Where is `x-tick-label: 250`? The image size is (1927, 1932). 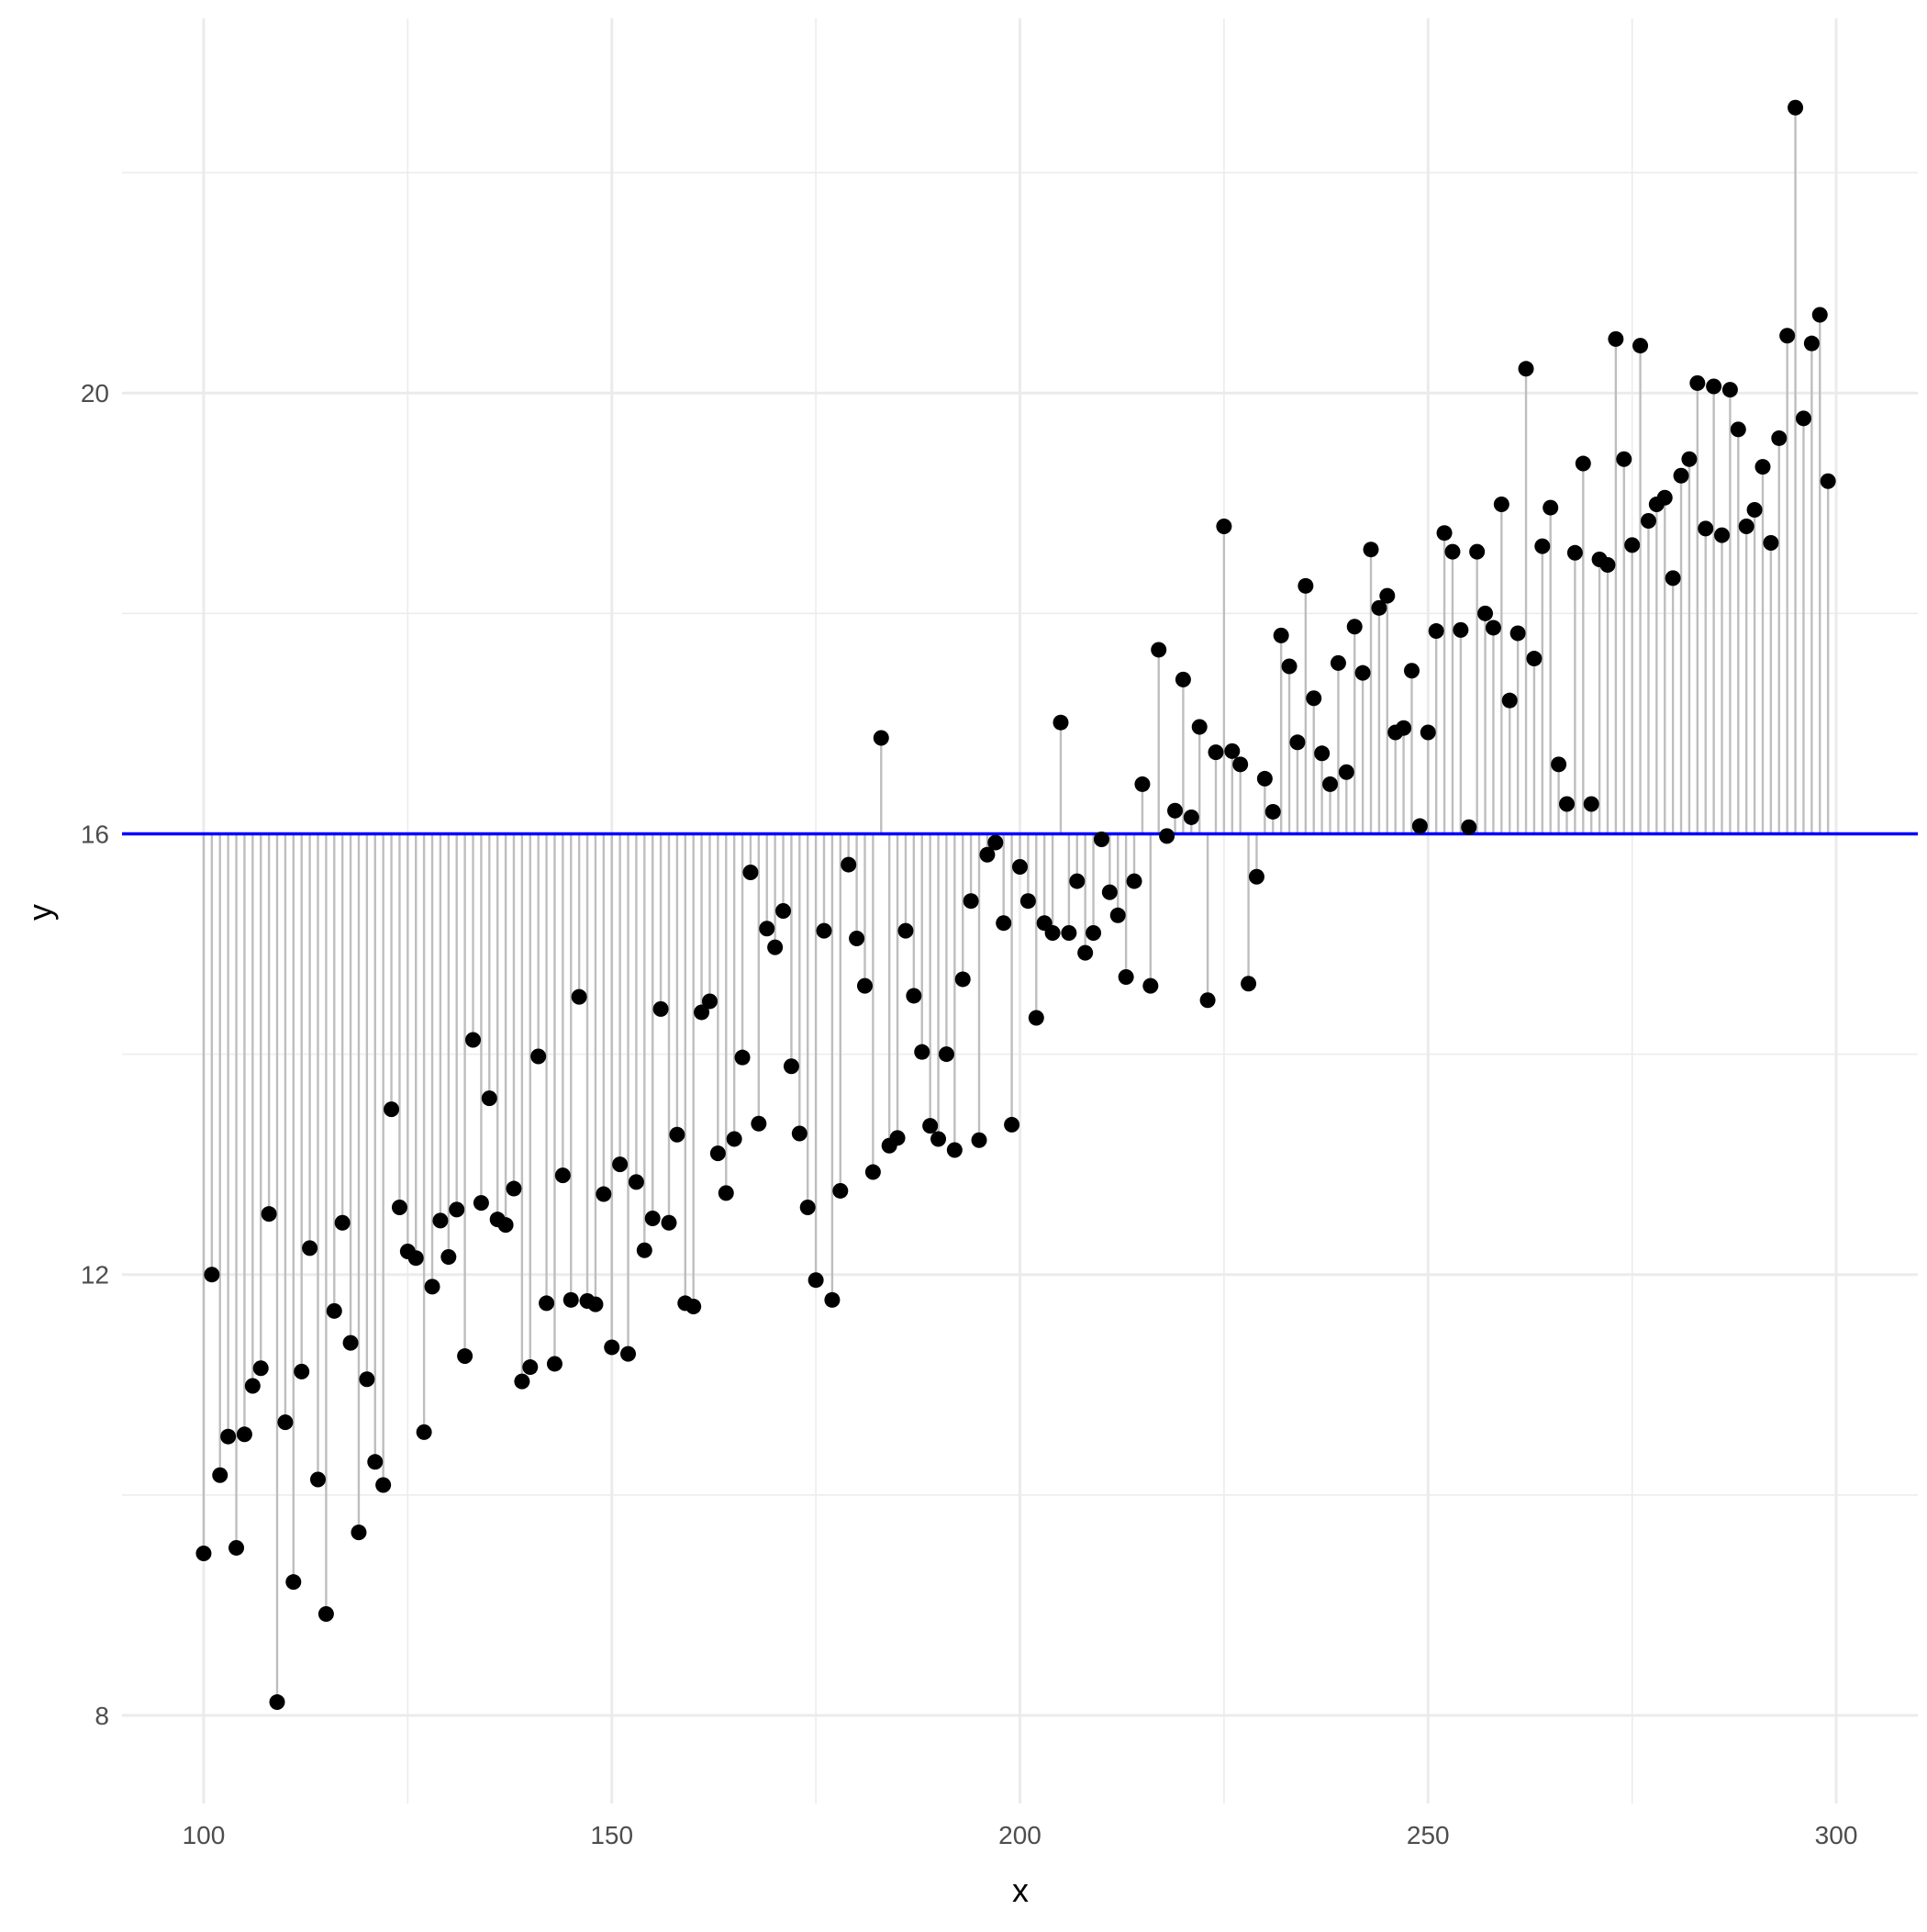 x-tick-label: 250 is located at coordinates (1428, 1835).